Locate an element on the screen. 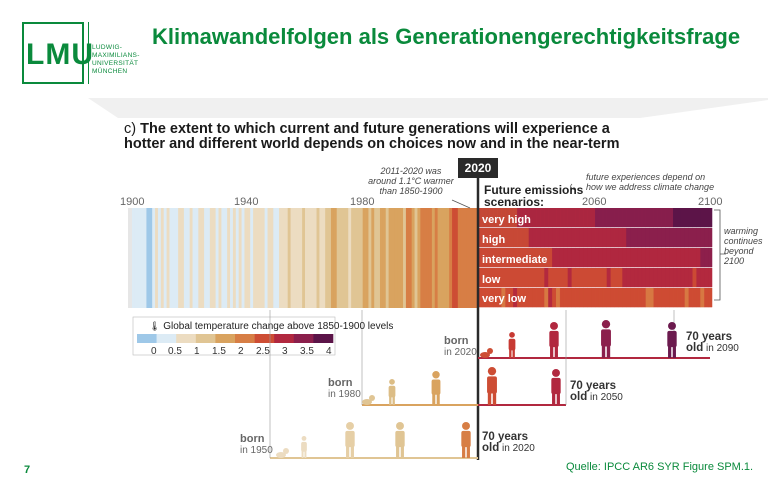 The image size is (768, 478). year-tick: 2100 is located at coordinates (710, 202).